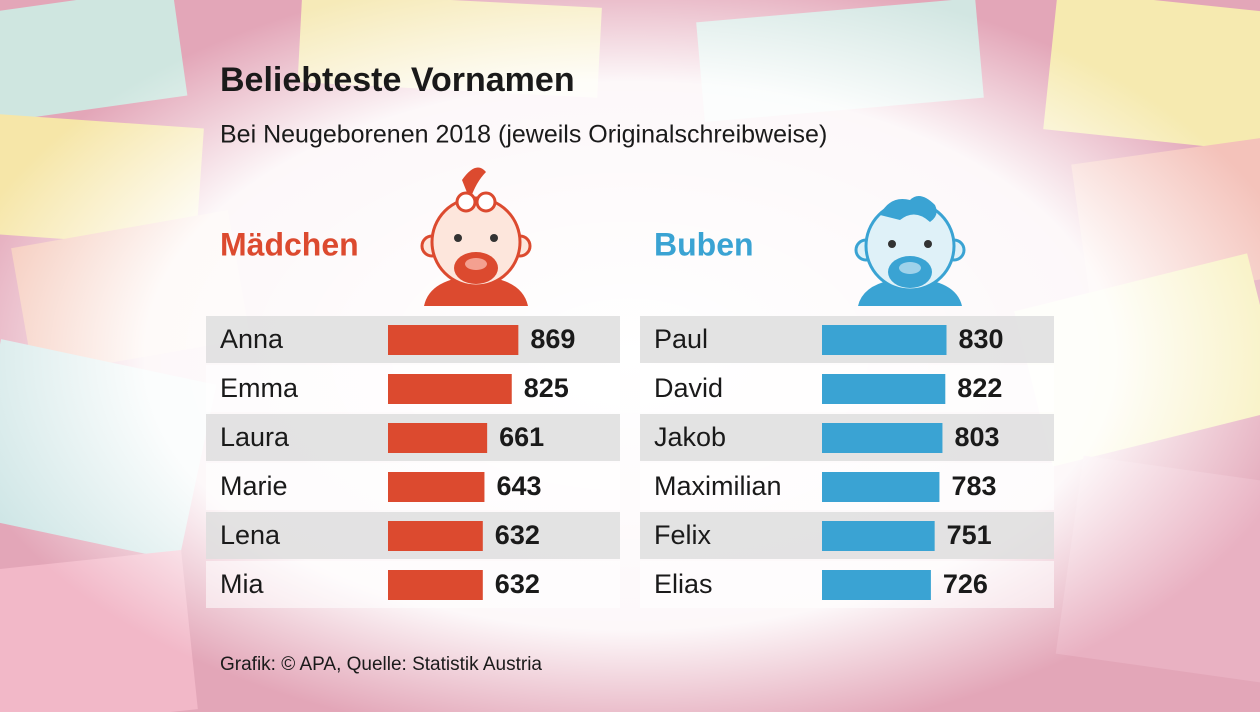 The image size is (1260, 712). I want to click on source: Grafik: © APA, Quelle: Statistik Austria, so click(381, 664).